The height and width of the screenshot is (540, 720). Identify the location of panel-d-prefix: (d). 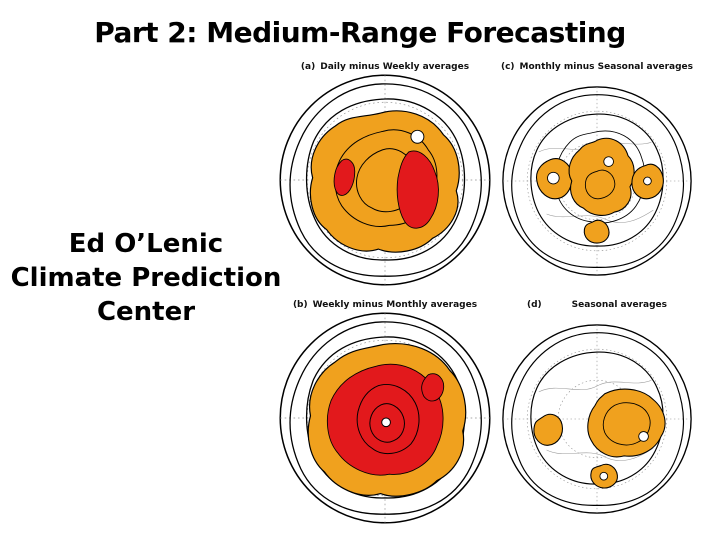
(534, 305).